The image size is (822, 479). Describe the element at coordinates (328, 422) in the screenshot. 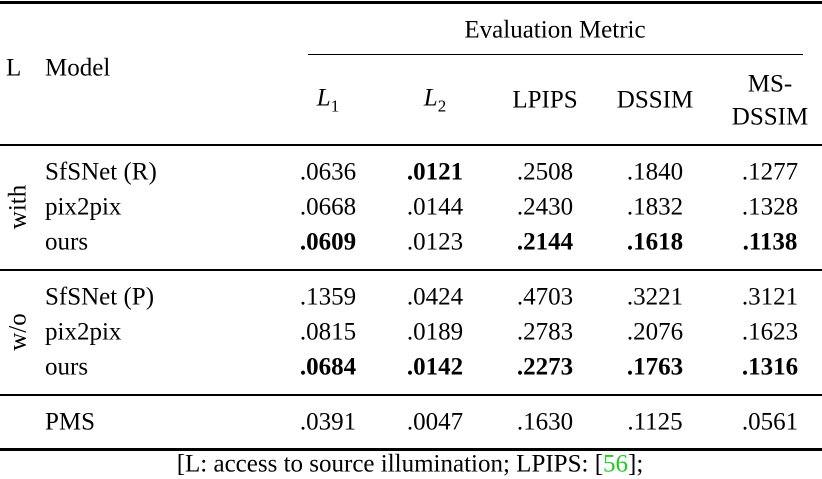

I see `cell-value: .0391` at that location.